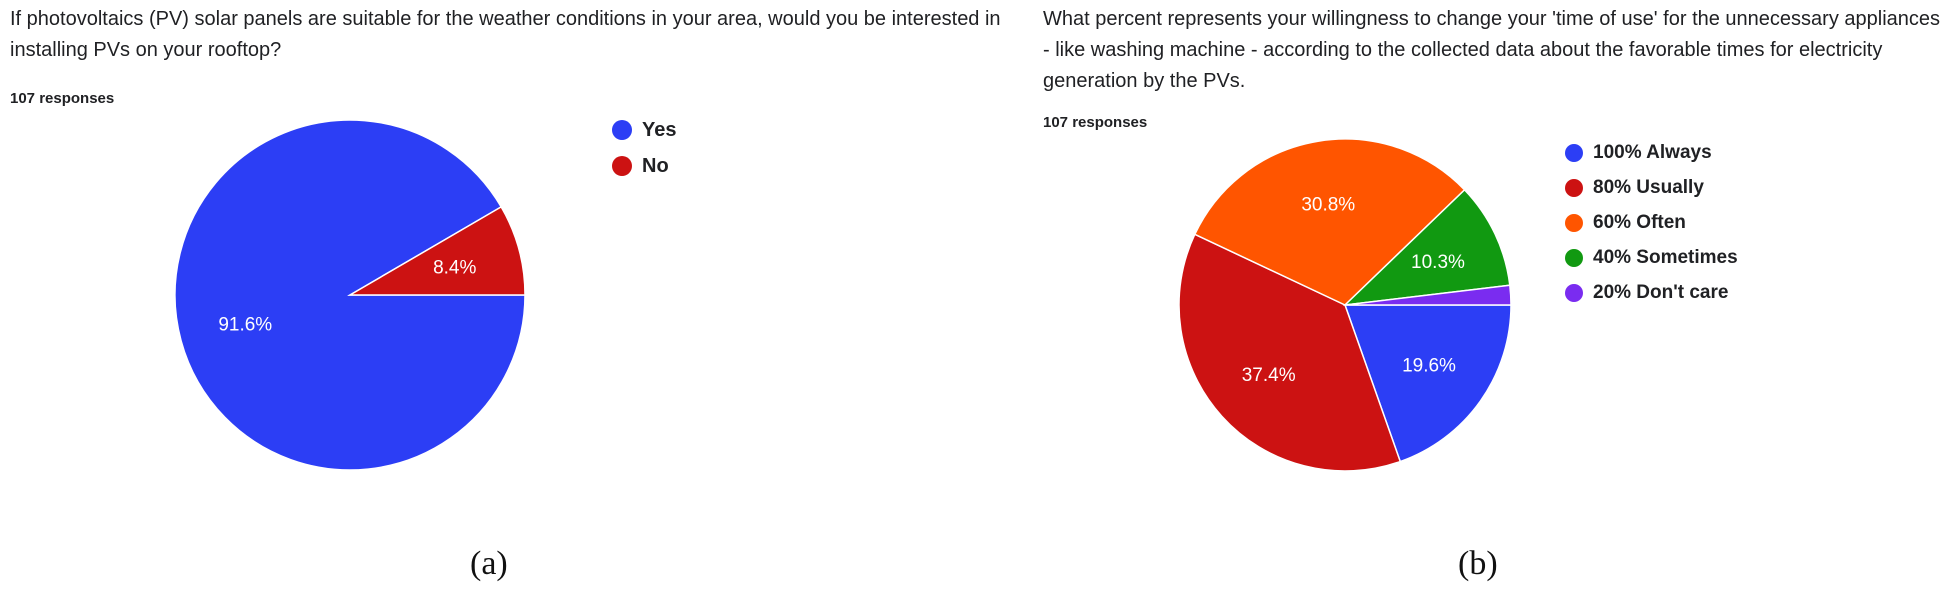  What do you see at coordinates (655, 165) in the screenshot?
I see `legend-label: No` at bounding box center [655, 165].